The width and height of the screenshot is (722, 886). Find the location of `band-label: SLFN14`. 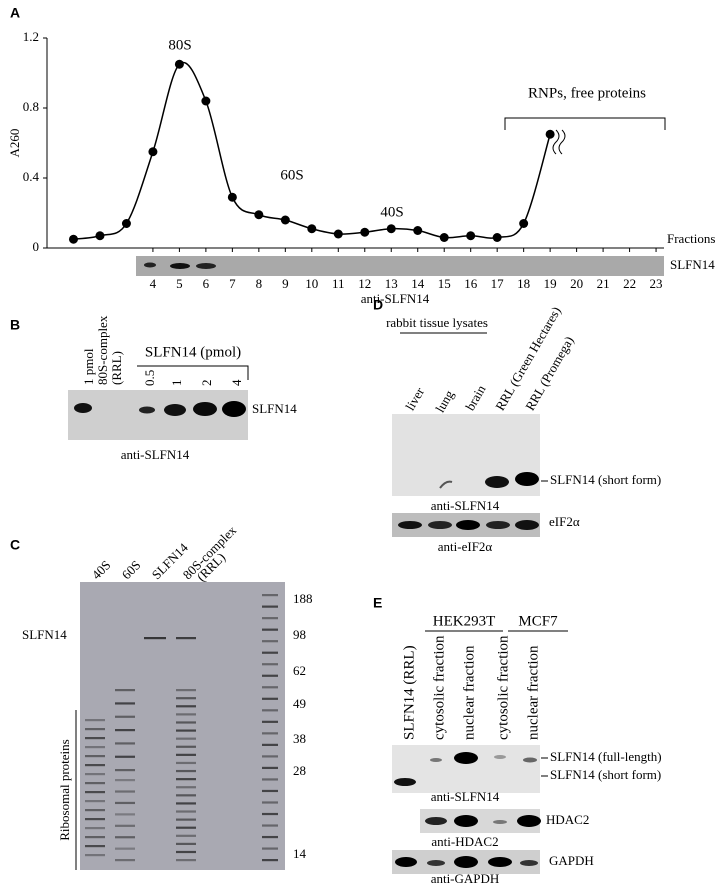

band-label: SLFN14 is located at coordinates (44, 634).